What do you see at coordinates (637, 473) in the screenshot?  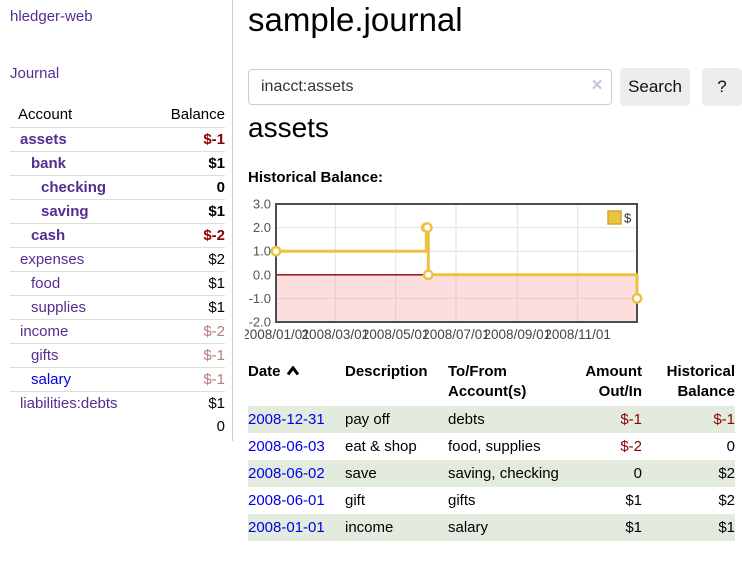 I see `transaction-amount: 0` at bounding box center [637, 473].